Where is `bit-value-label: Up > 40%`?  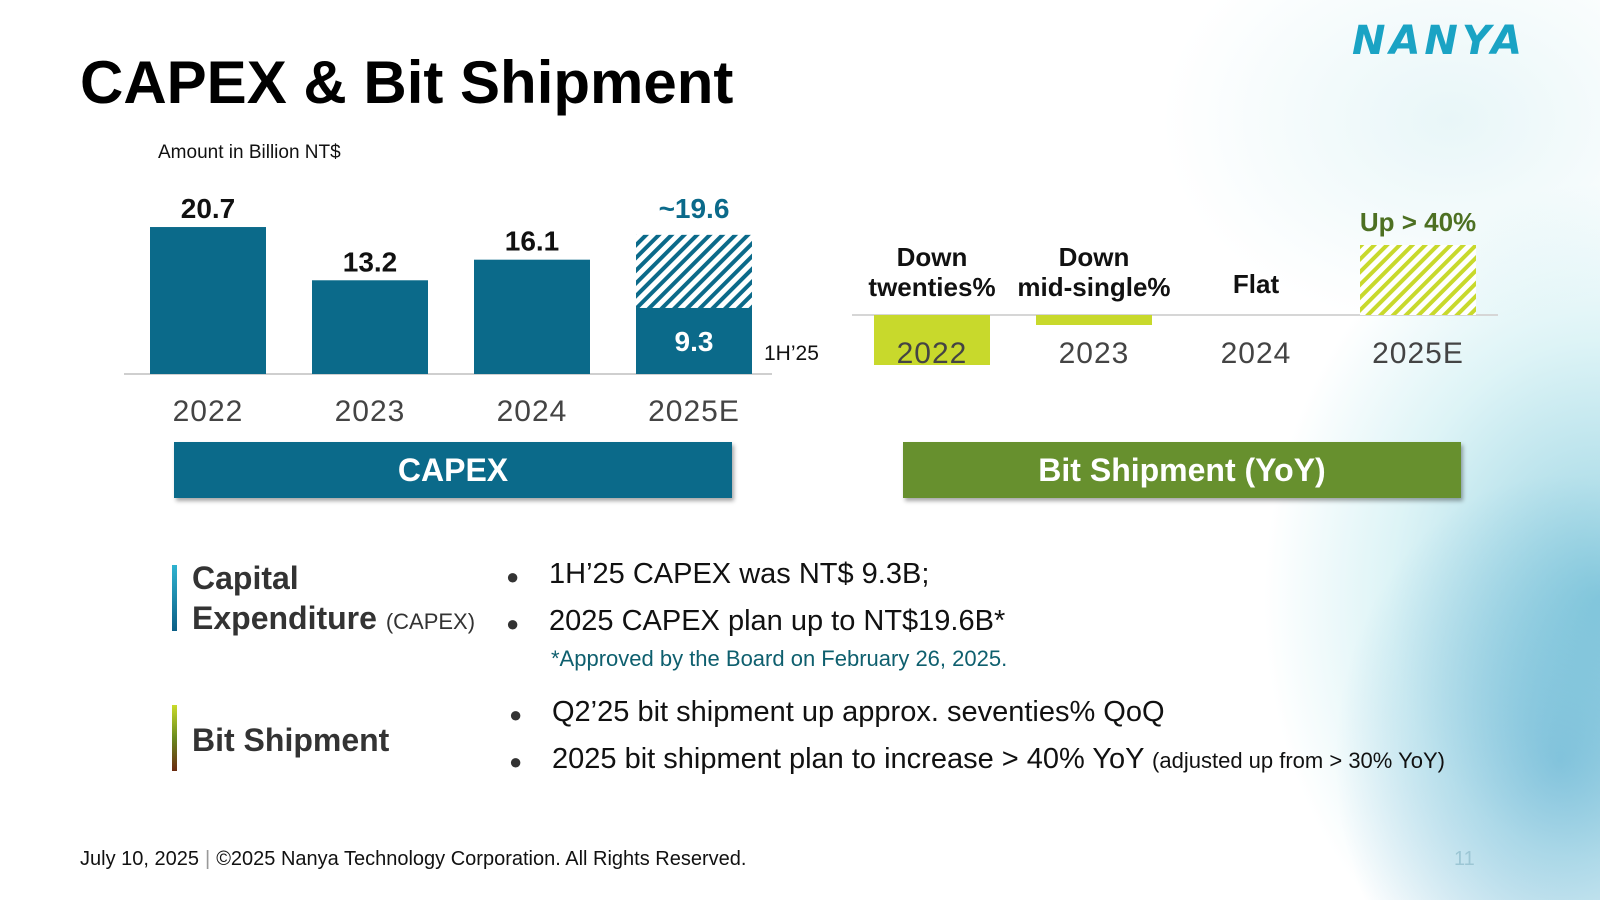 bit-value-label: Up > 40% is located at coordinates (1418, 222).